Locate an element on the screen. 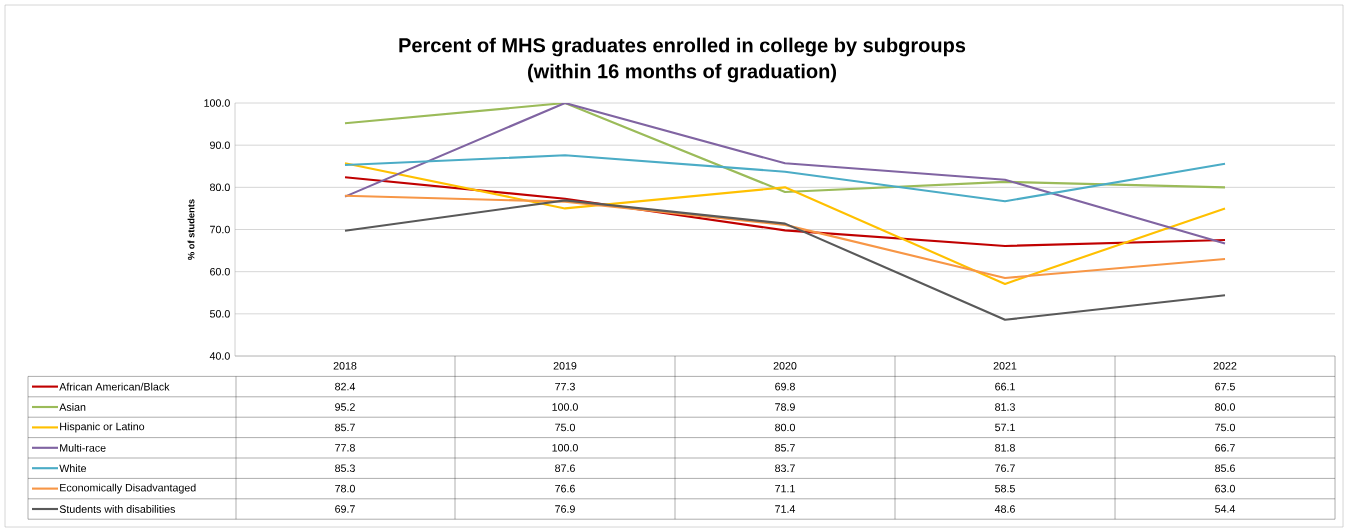 The width and height of the screenshot is (1348, 532). data-label: 85.3 is located at coordinates (345, 468).